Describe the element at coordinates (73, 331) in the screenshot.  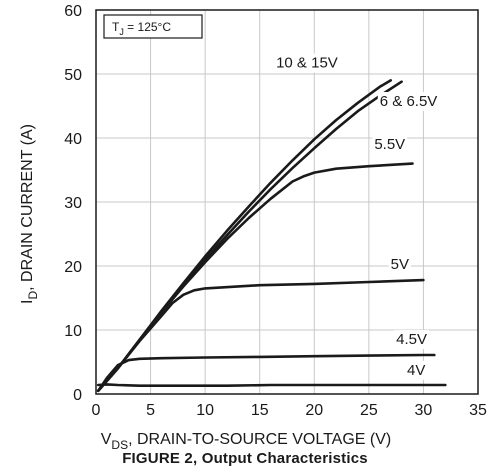
I see `y-tick-label: 10` at that location.